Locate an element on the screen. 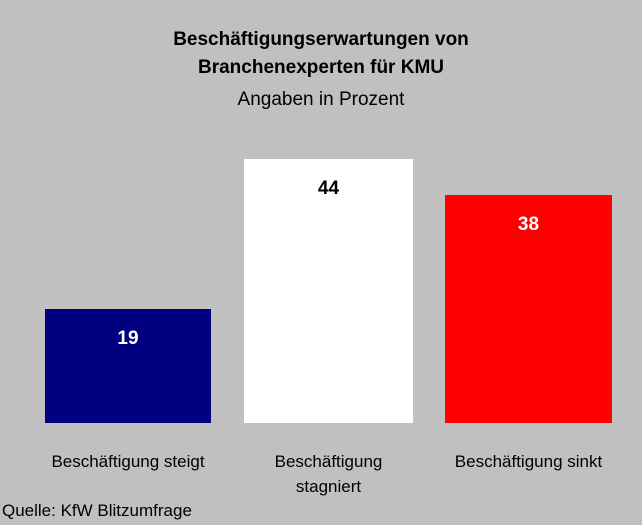 This screenshot has width=642, height=525. source-note: Quelle: KfW Blitzumfrage is located at coordinates (97, 510).